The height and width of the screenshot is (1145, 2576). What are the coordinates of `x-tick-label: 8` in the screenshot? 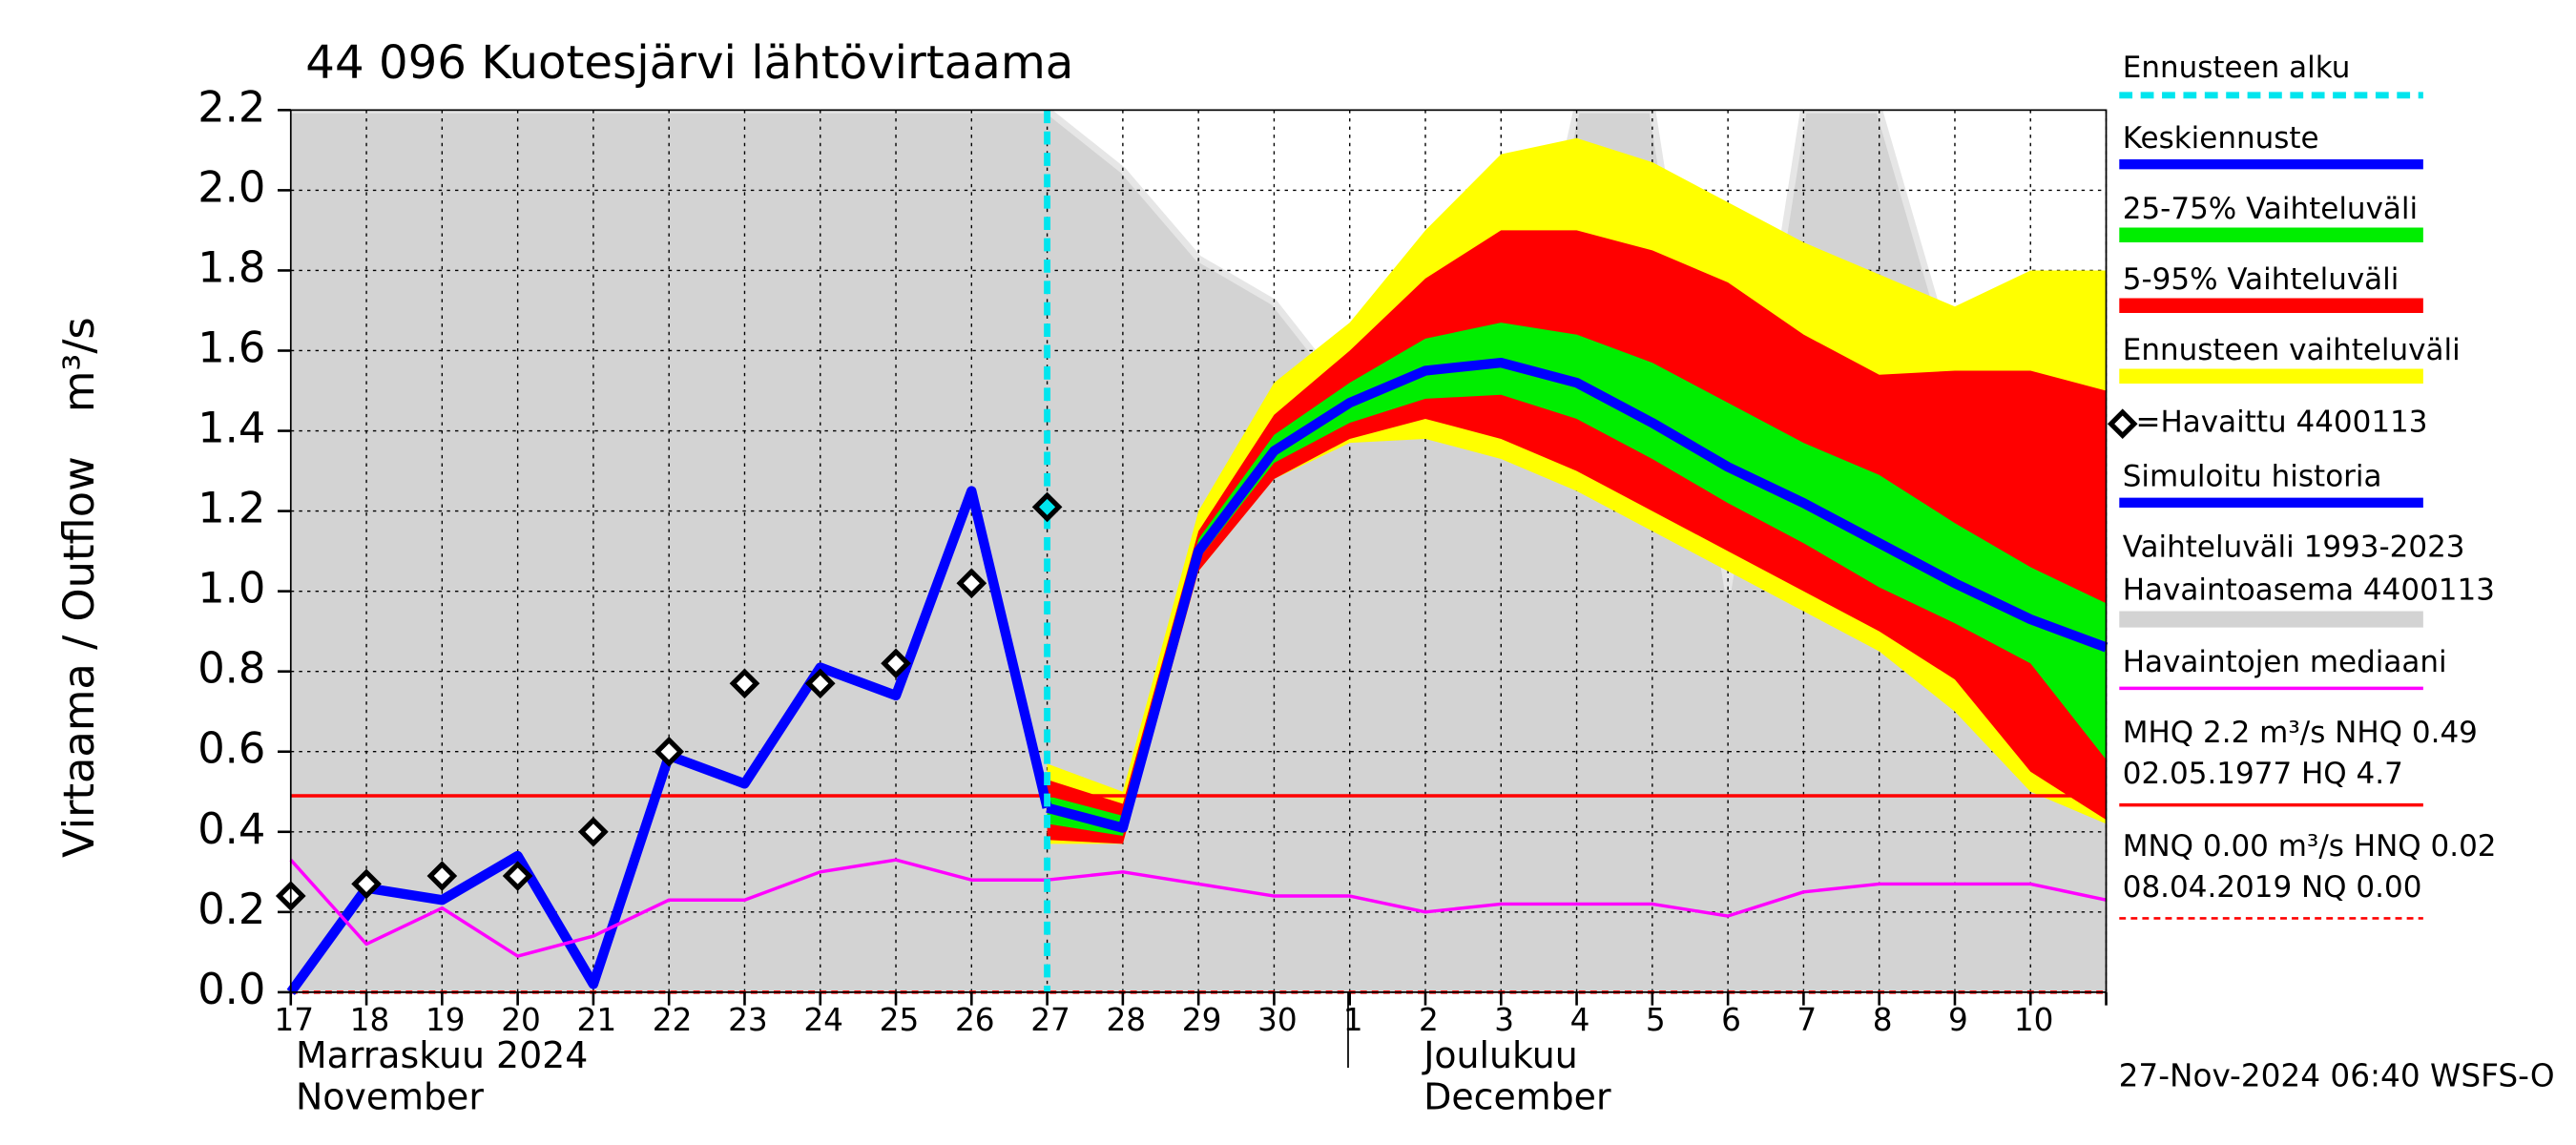 It's located at (1883, 1020).